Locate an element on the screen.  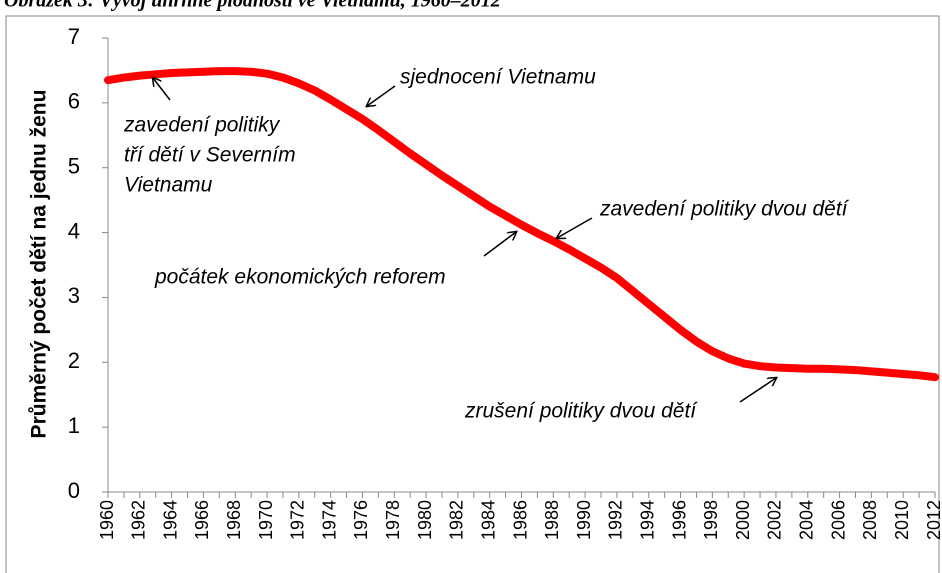
annotation: počátek ekonomických reforem is located at coordinates (300, 277).